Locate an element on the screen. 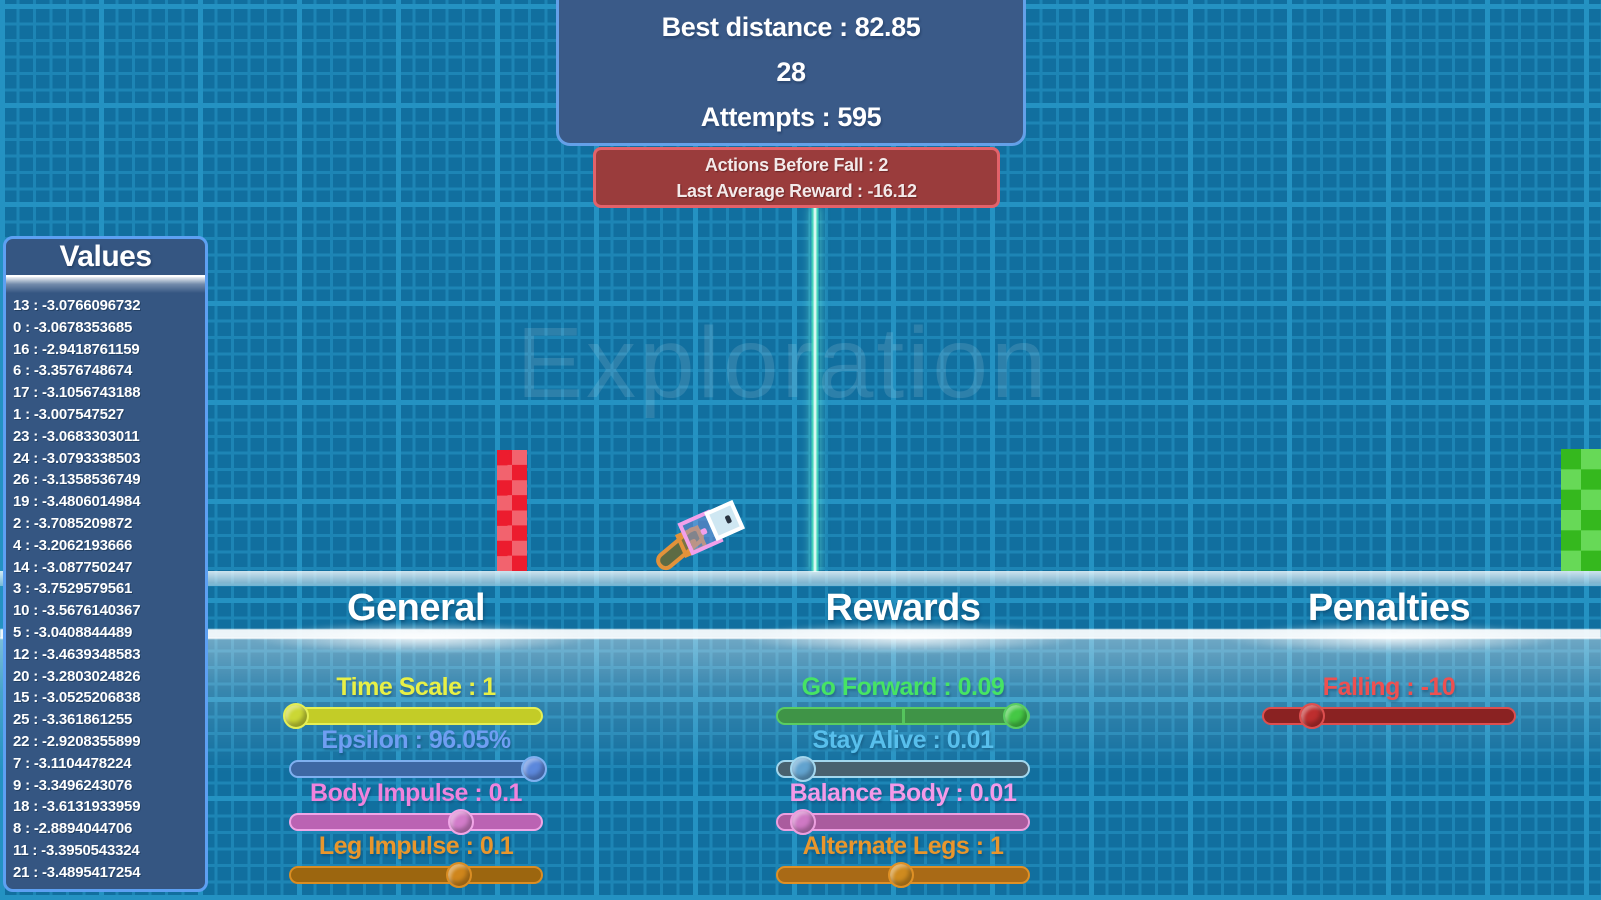 This screenshot has height=900, width=1601. stats-panel: Best distance : 82.85 28 Attempts : 595 is located at coordinates (791, 73).